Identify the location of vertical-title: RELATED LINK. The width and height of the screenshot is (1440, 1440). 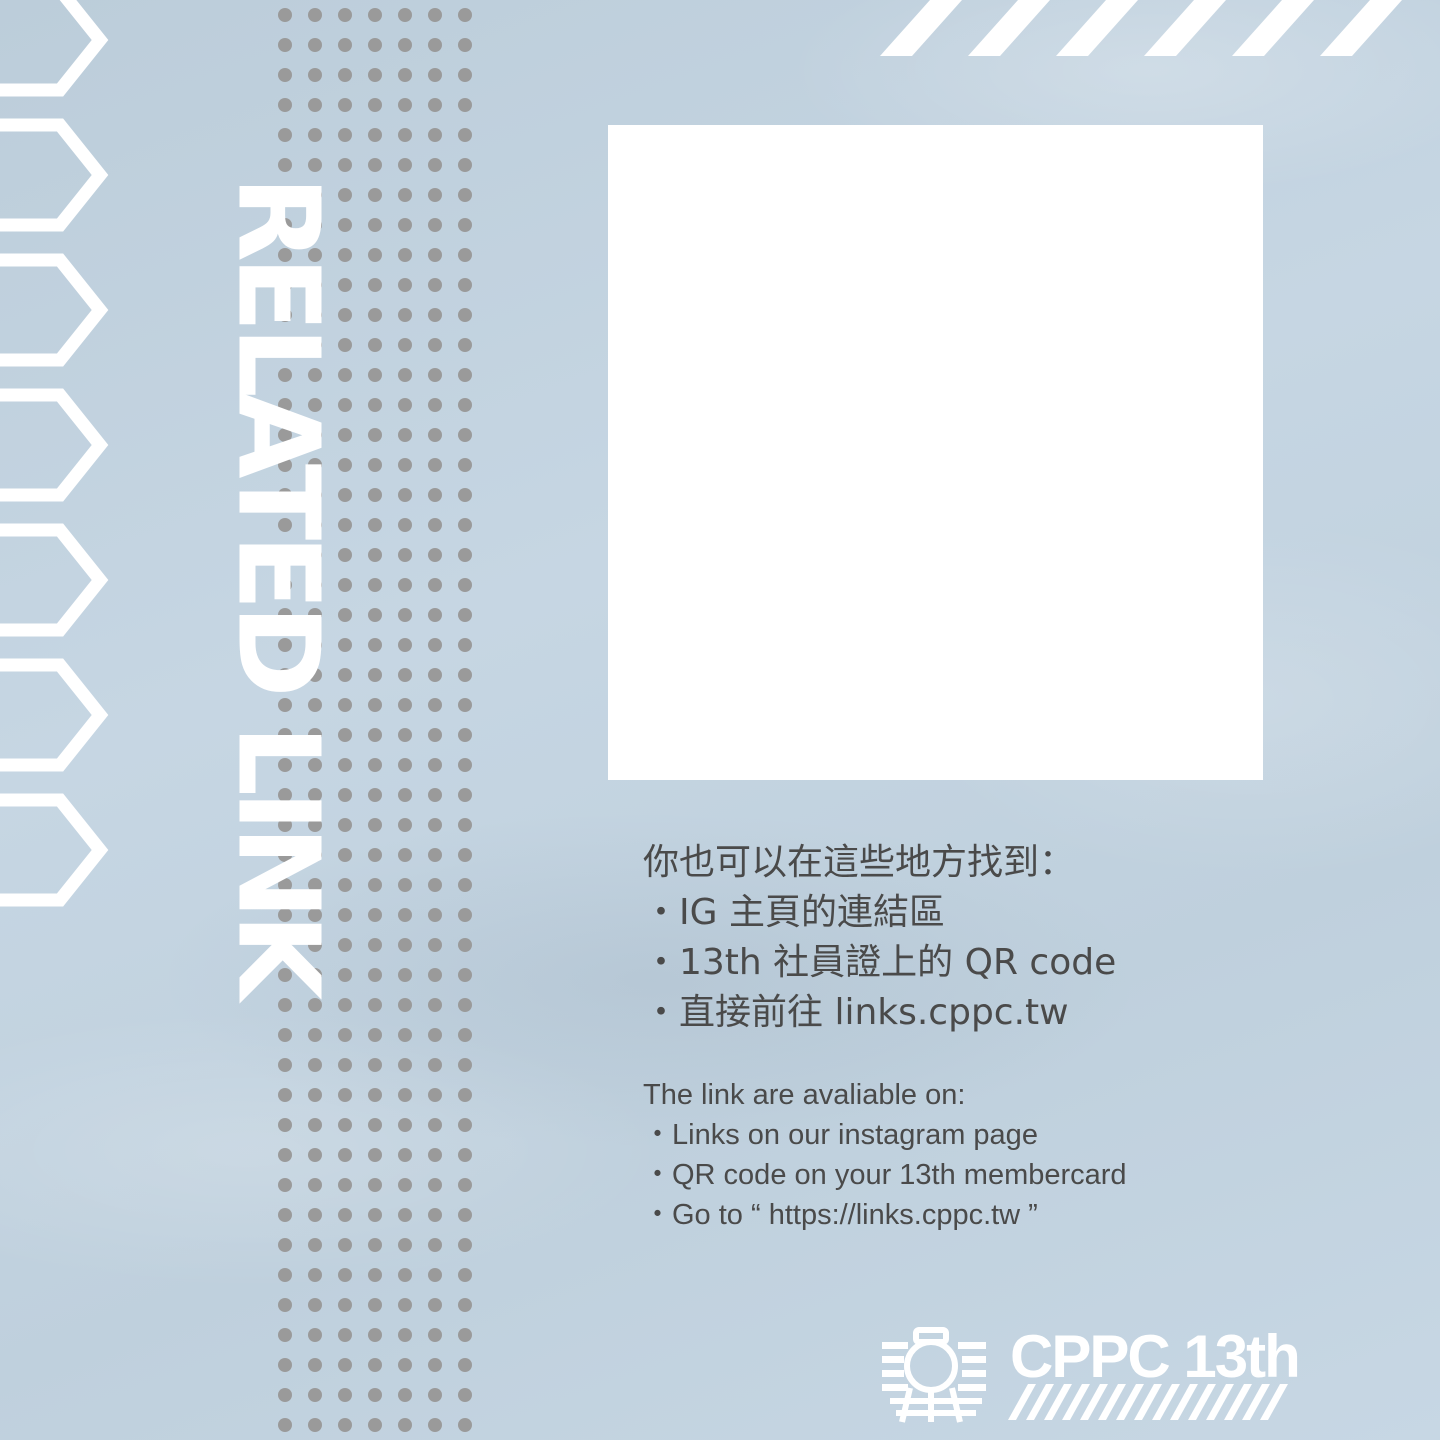
(277, 585).